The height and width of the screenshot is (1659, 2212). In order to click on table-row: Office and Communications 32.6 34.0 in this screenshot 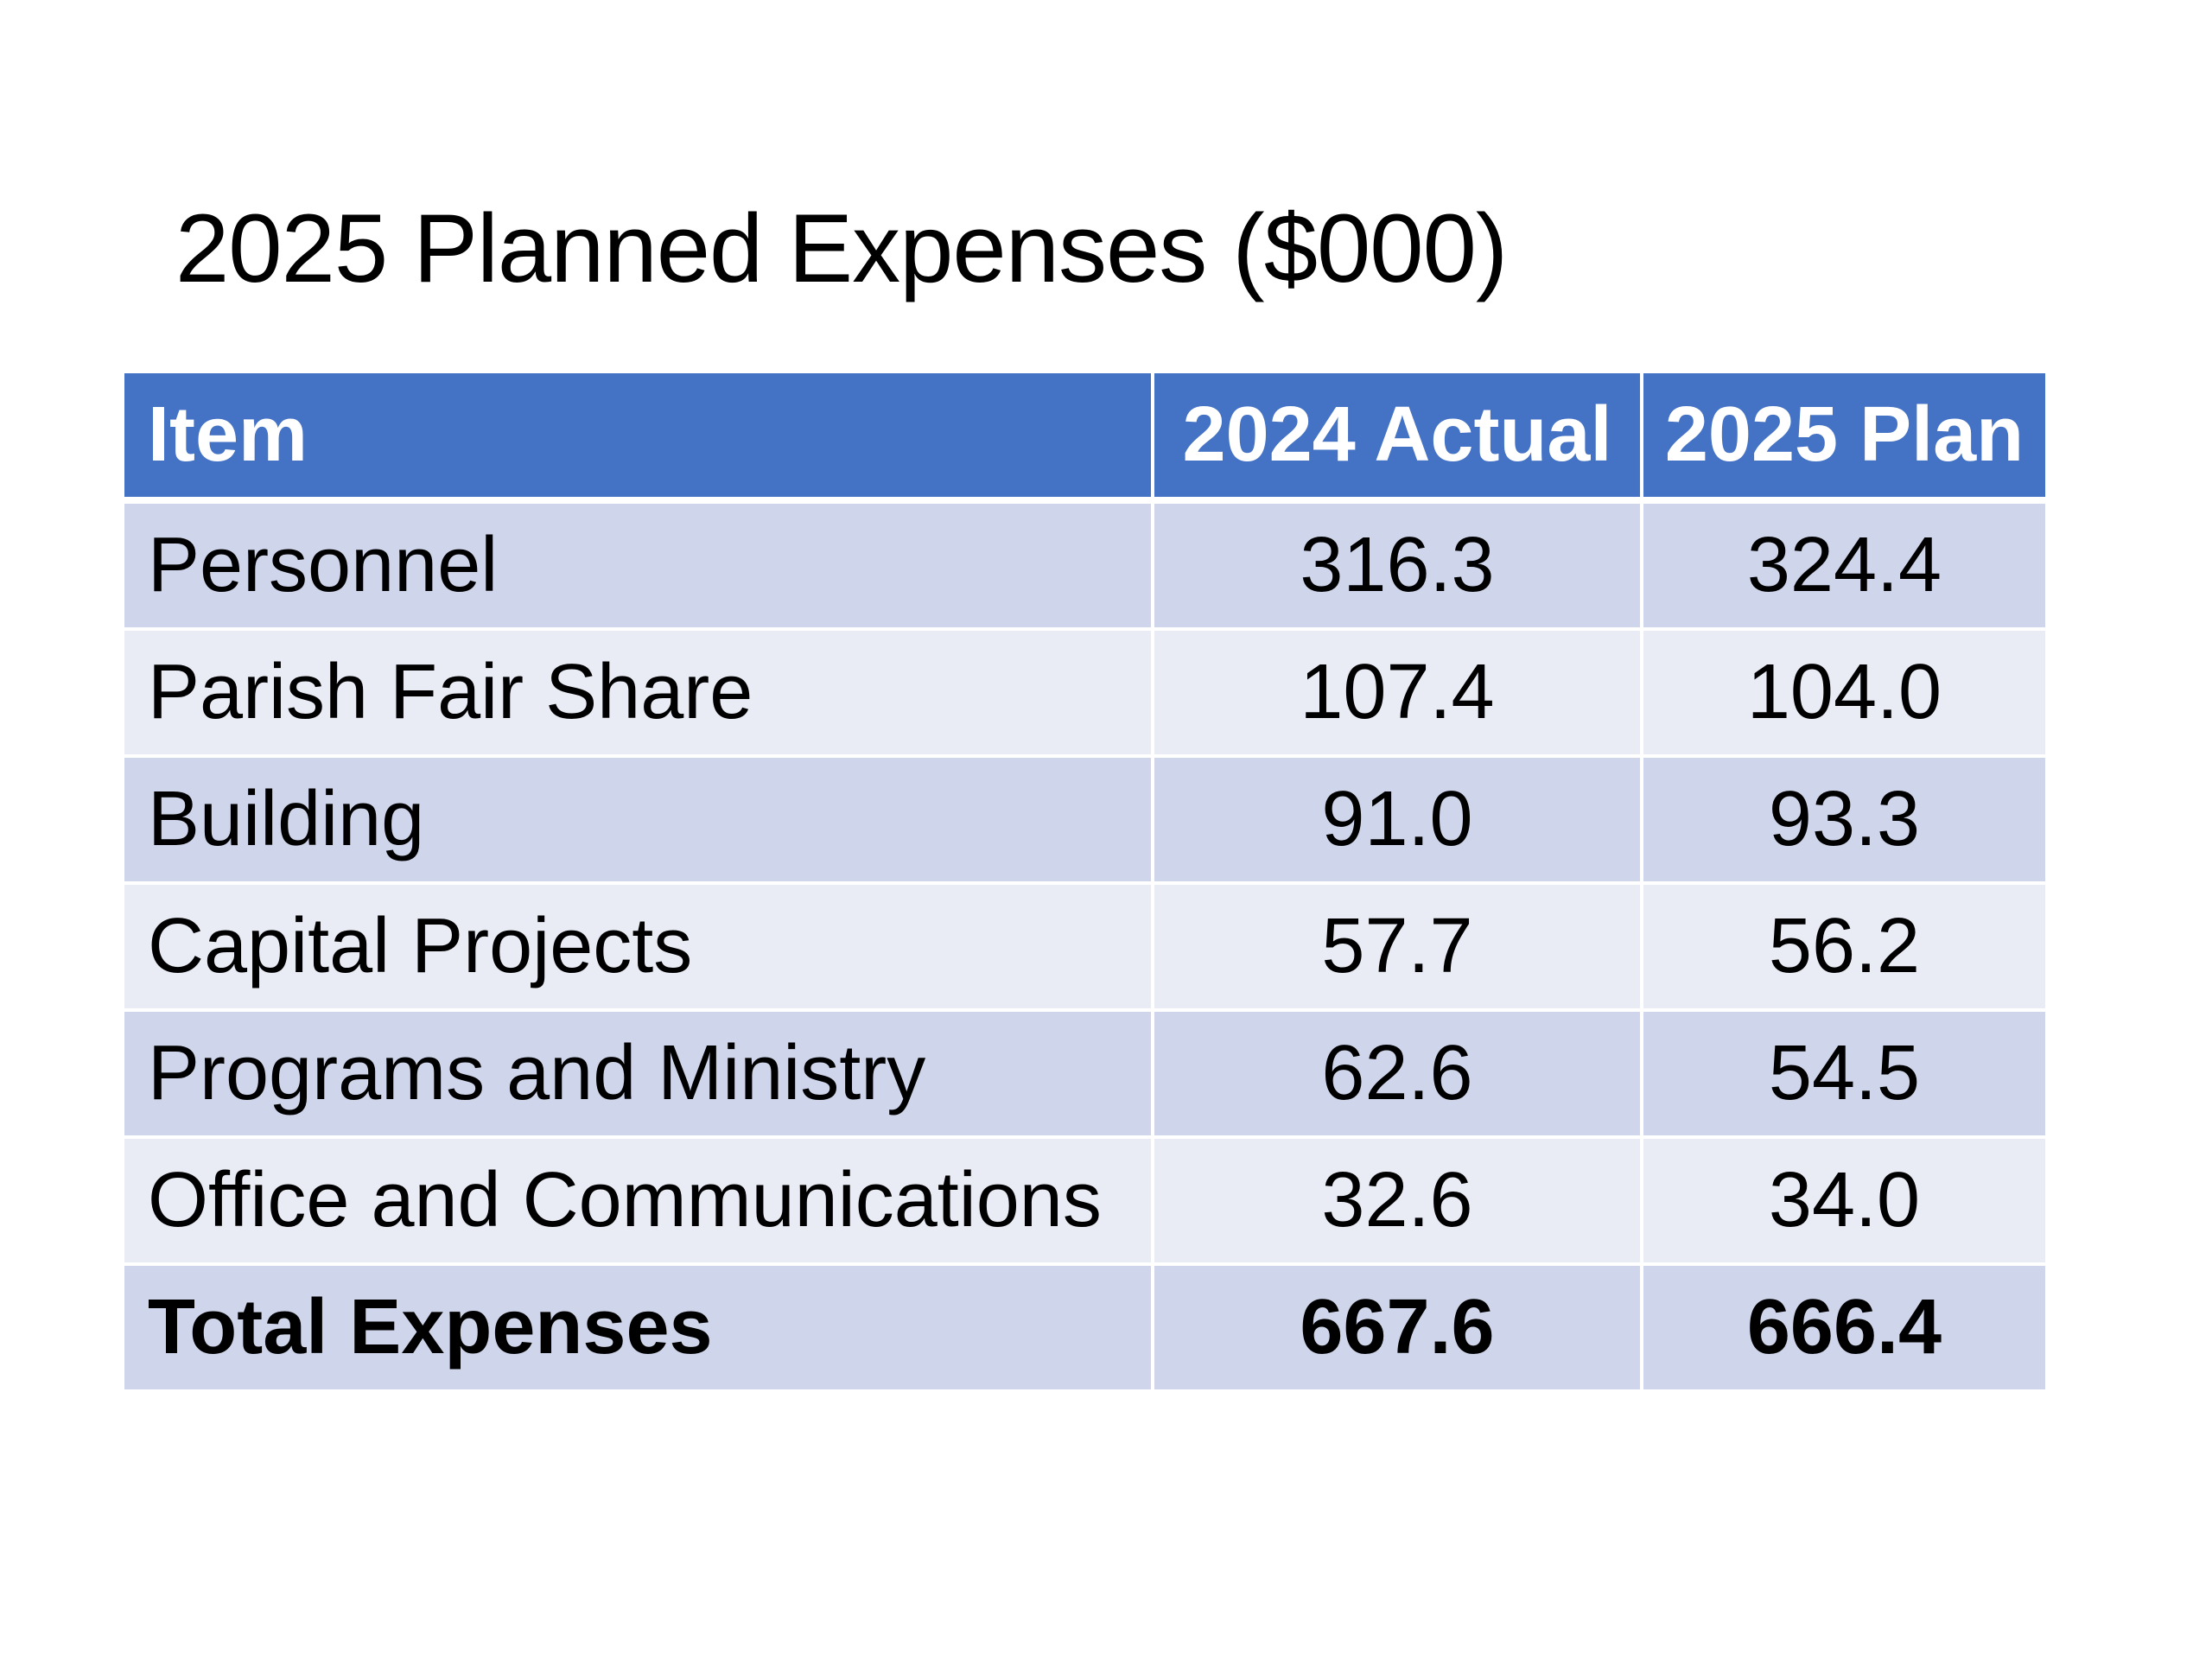, I will do `click(1084, 1202)`.